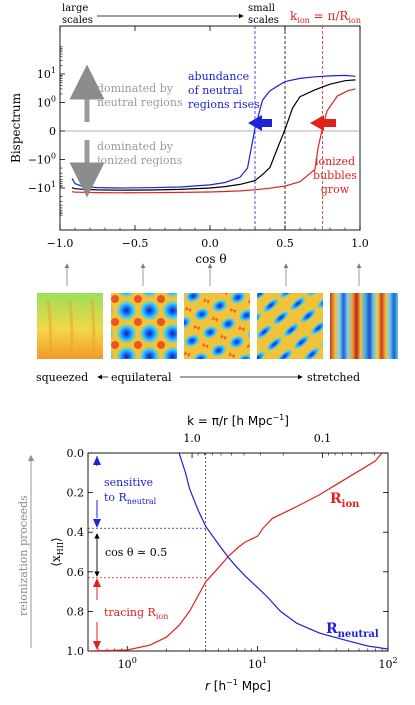  I want to click on x-tick-label: 10¹, so click(257, 663).